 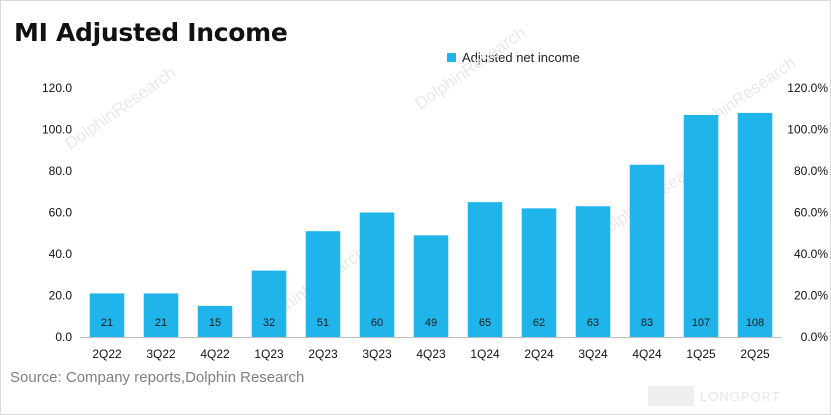 I want to click on y-tick-label: 40.0, so click(x=61, y=254).